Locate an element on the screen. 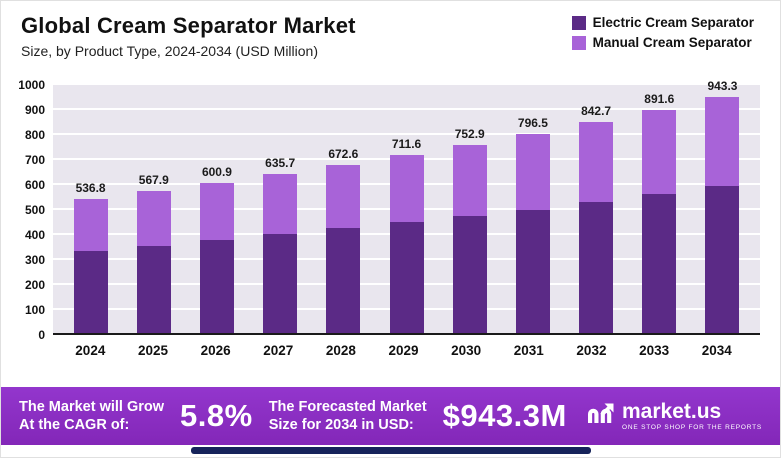  x-tick-label: 2029 is located at coordinates (403, 350).